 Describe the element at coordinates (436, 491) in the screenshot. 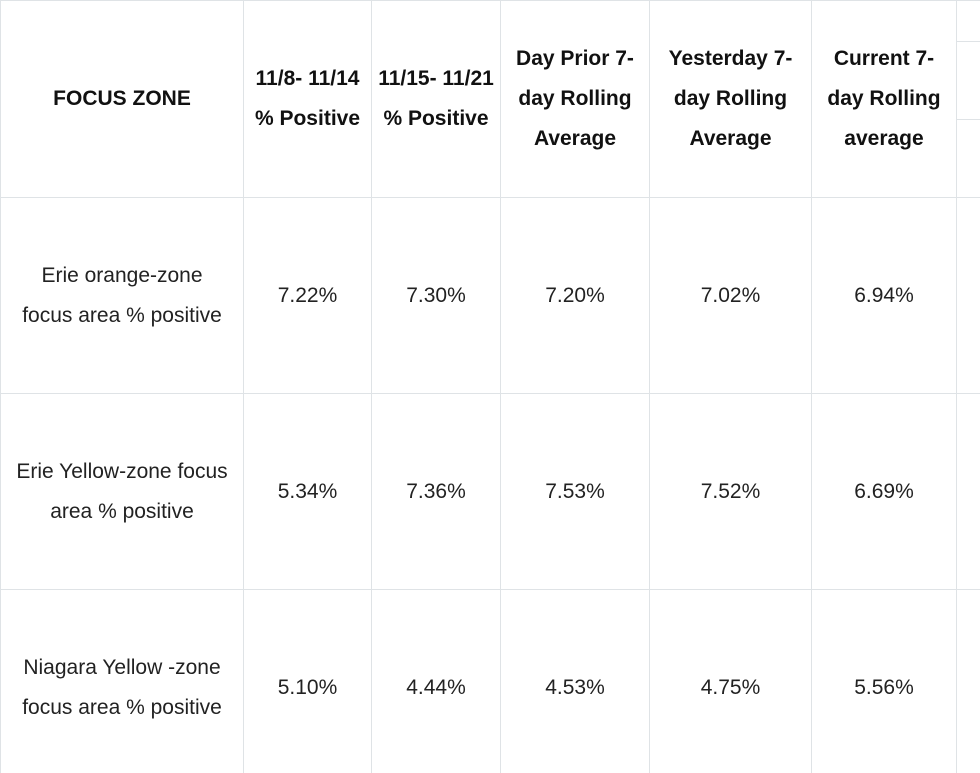

I see `value-cell: 7.36%` at that location.